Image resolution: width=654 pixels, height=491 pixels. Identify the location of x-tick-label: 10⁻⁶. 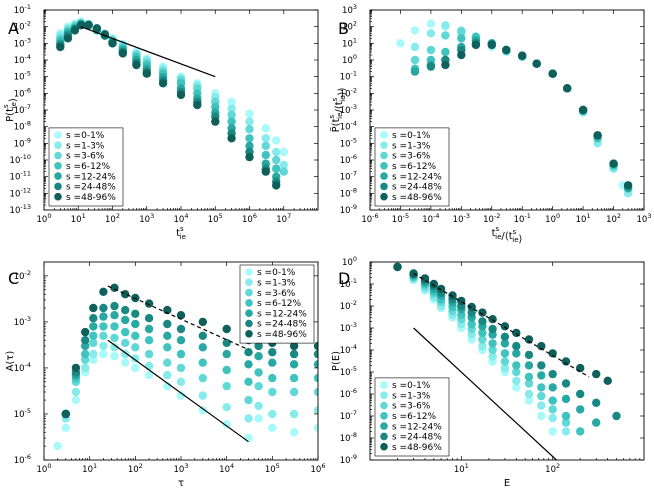
(369, 218).